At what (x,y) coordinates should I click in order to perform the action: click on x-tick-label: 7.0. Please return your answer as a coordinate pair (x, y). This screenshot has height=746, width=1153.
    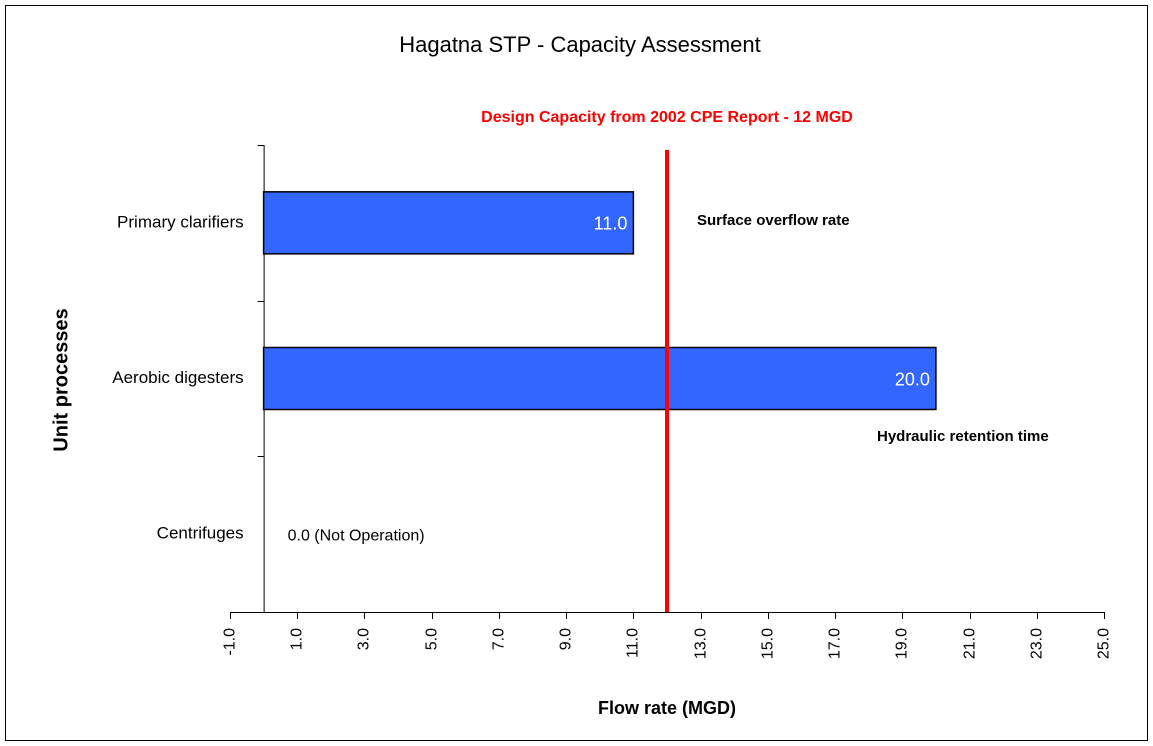
    Looking at the image, I should click on (499, 639).